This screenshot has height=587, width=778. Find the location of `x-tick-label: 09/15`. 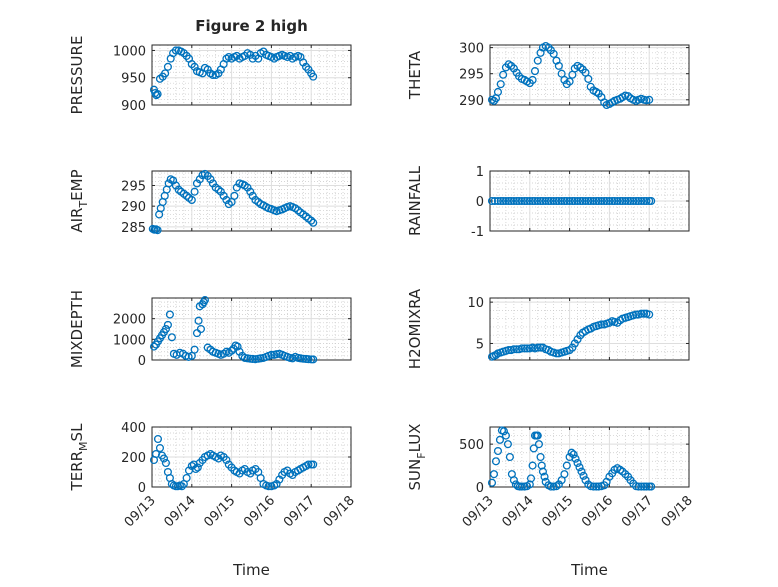

x-tick-label: 09/15 is located at coordinates (557, 511).